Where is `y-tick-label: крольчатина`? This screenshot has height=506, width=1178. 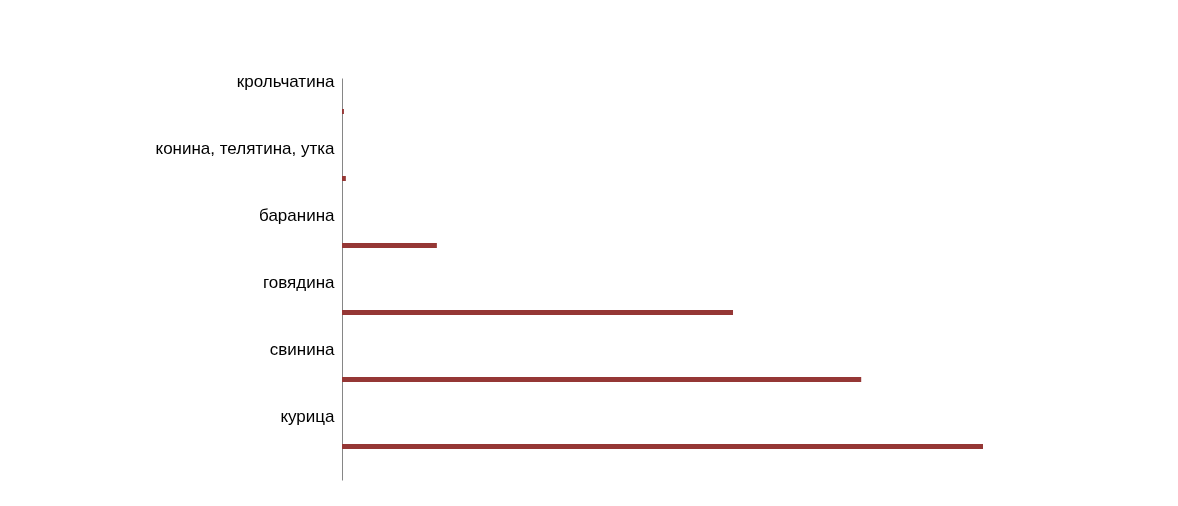
y-tick-label: крольчатина is located at coordinates (286, 81).